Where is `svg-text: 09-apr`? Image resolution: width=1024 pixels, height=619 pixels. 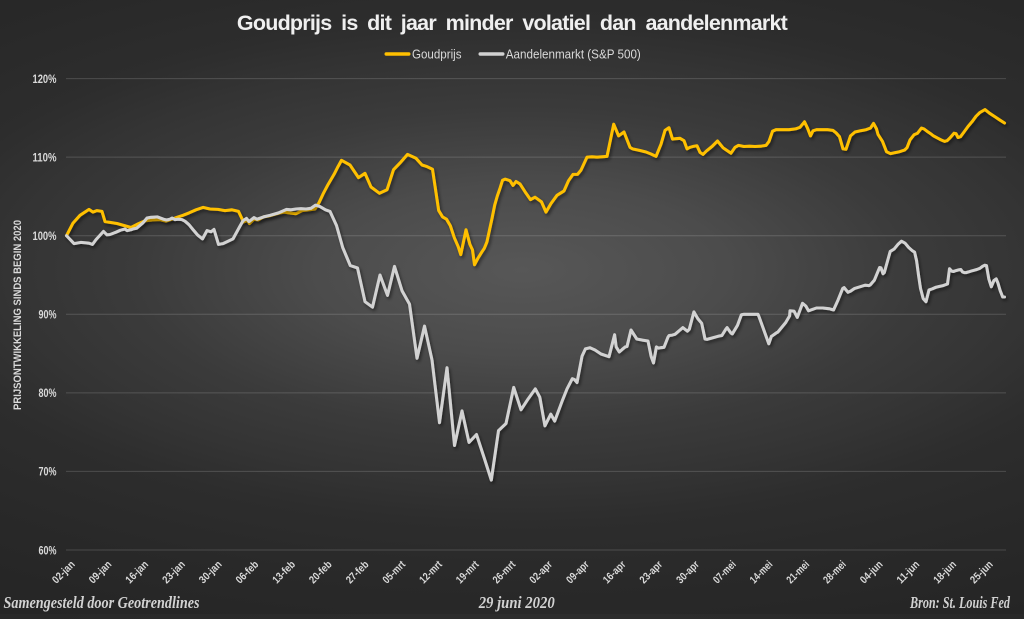
svg-text: 09-apr is located at coordinates (578, 572).